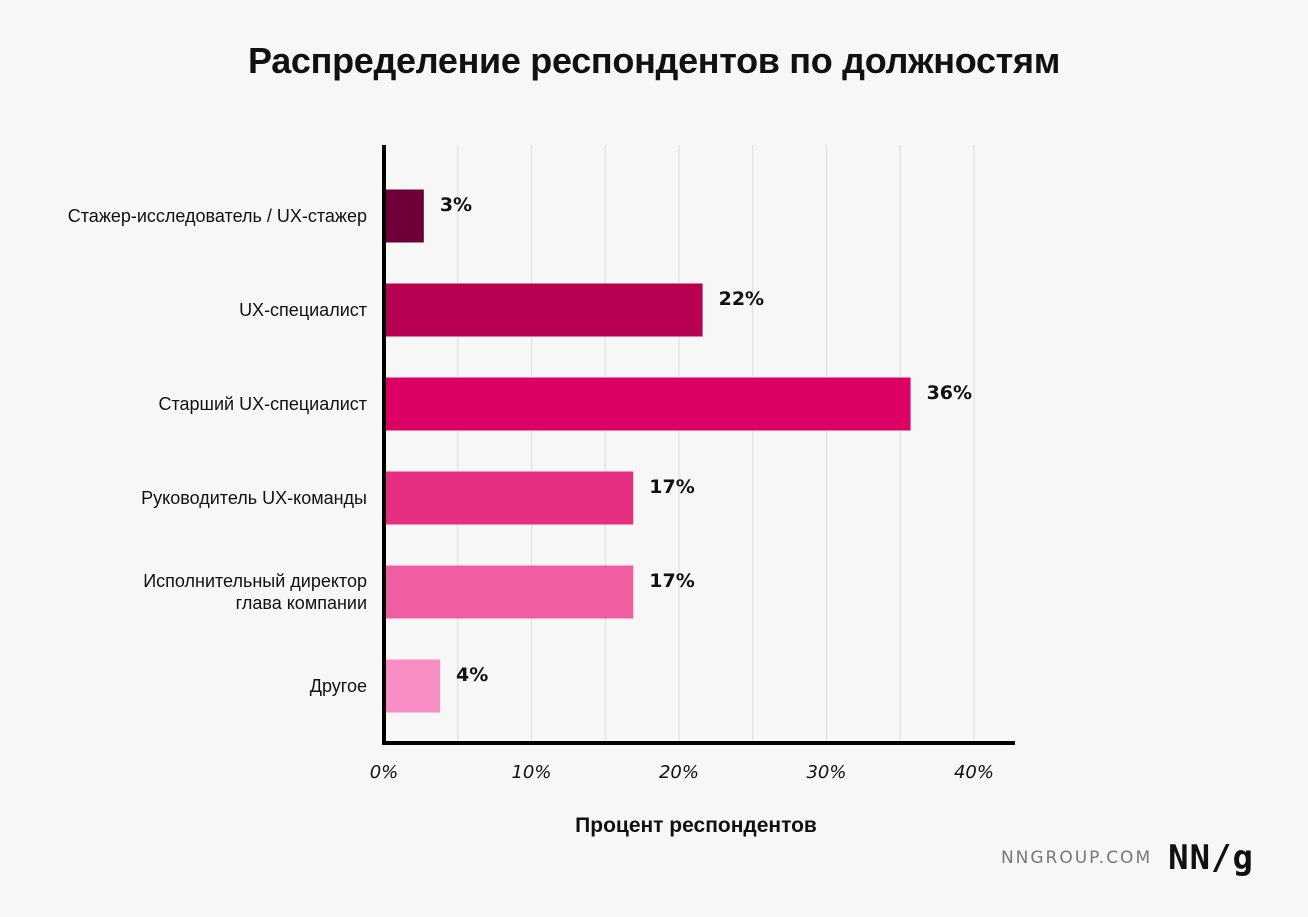  I want to click on nng-logo: NN/g, so click(1211, 858).